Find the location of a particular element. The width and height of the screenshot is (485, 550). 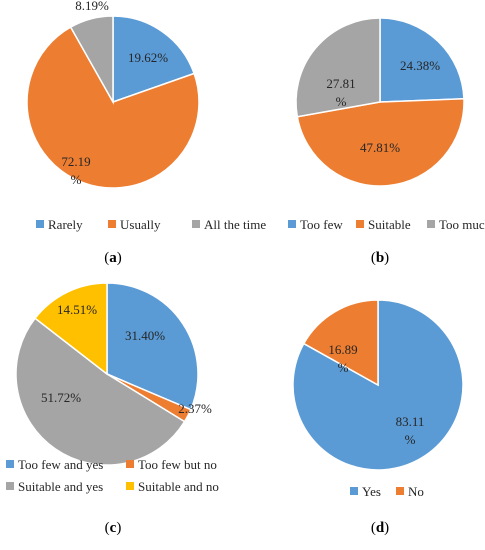

pie-a-data-label-2: 8.19% is located at coordinates (92, 6).